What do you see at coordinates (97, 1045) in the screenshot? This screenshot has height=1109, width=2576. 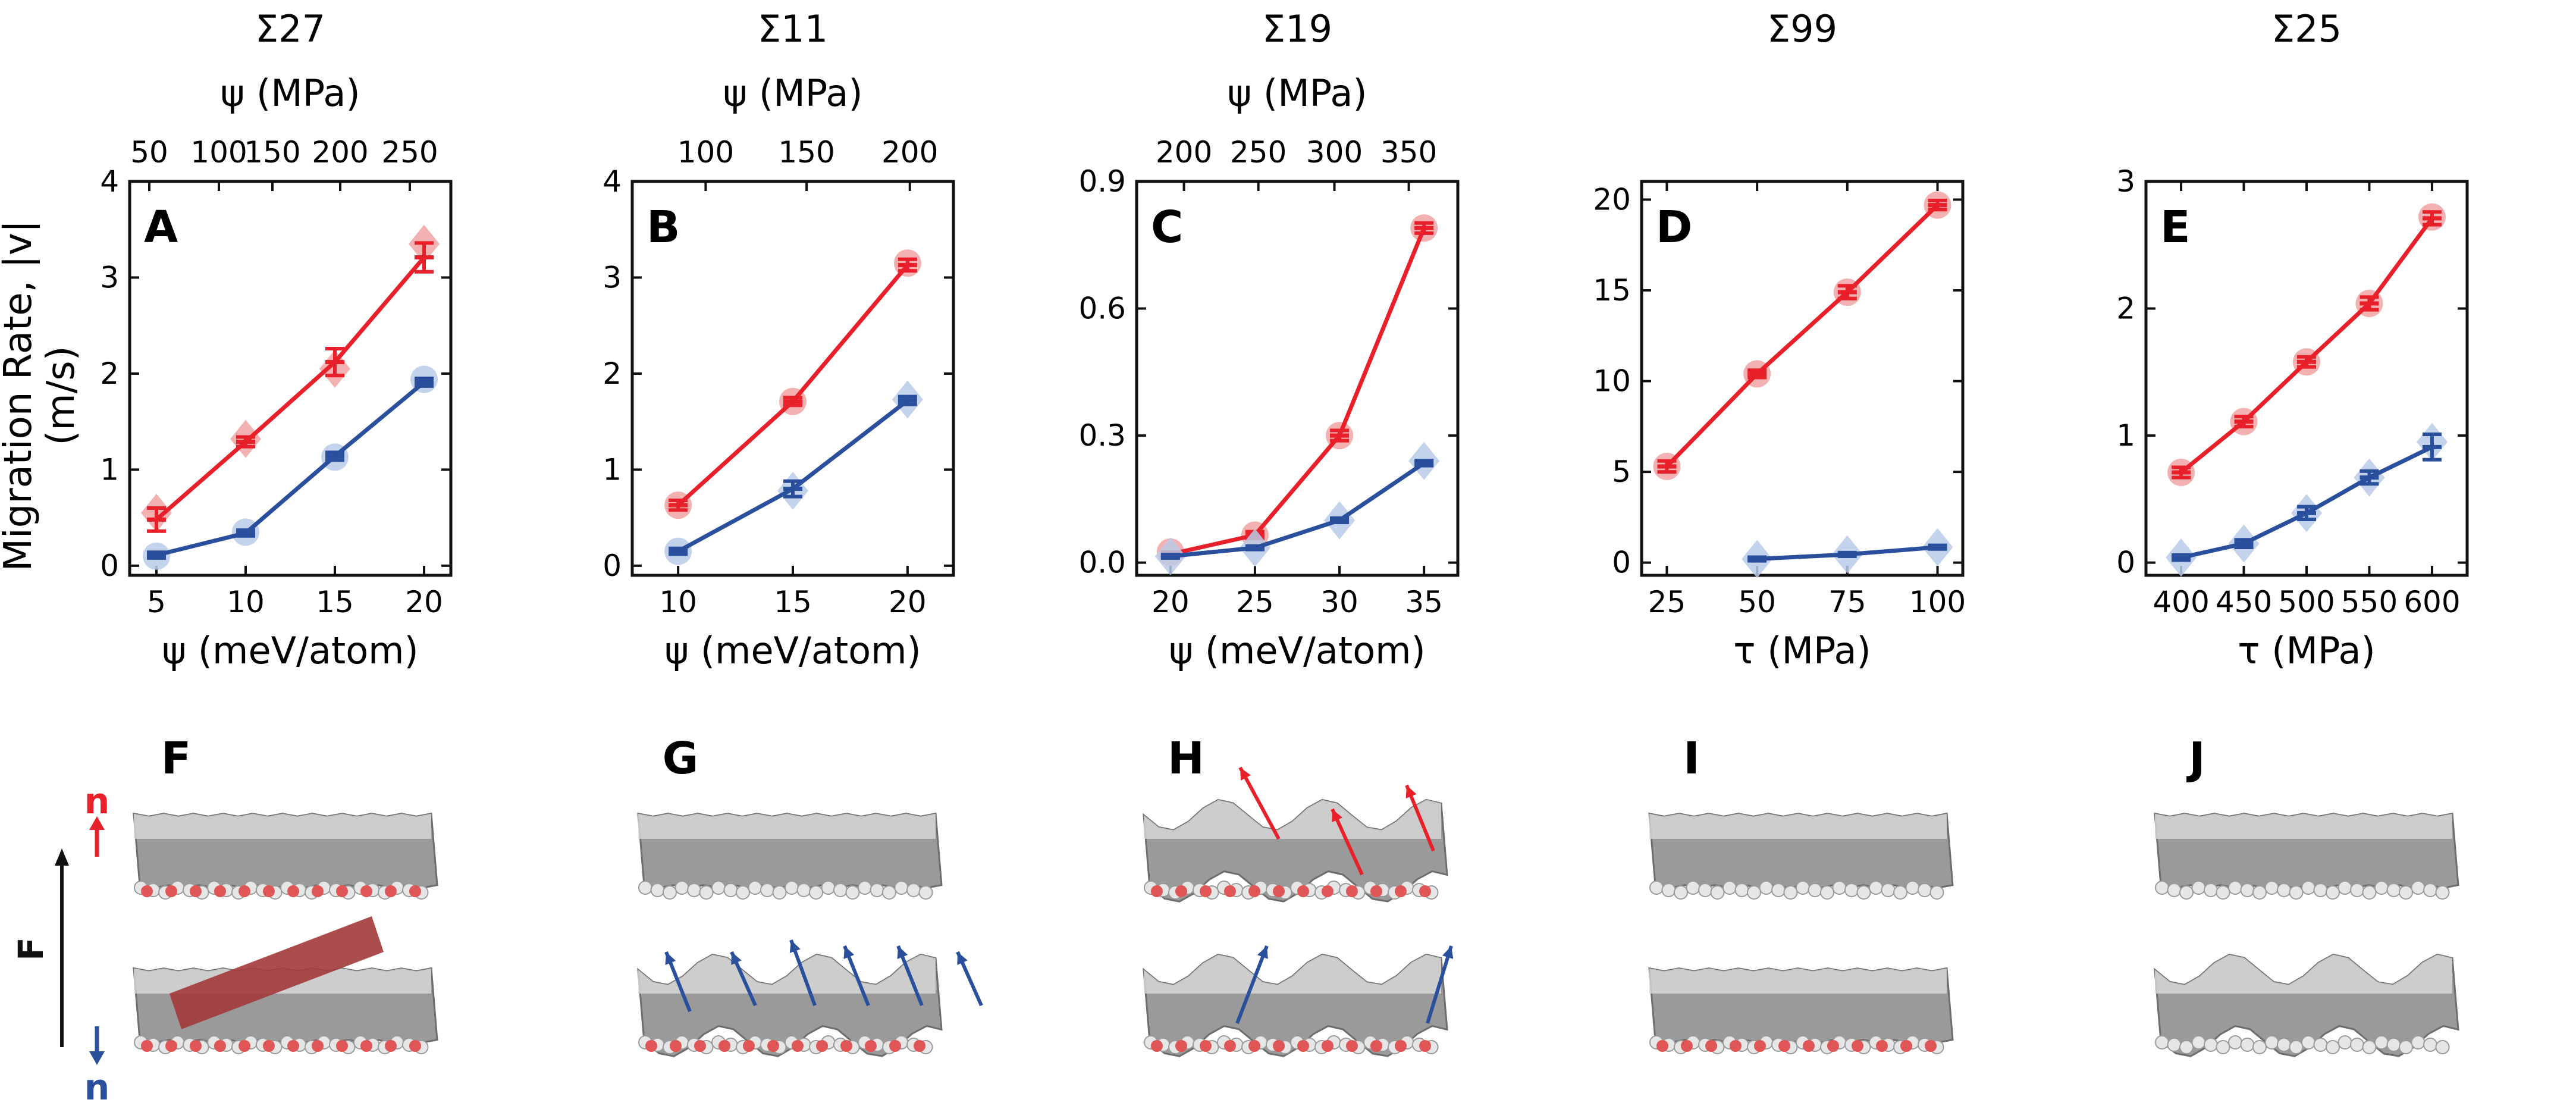 I see `normal-arrow-down-icon` at bounding box center [97, 1045].